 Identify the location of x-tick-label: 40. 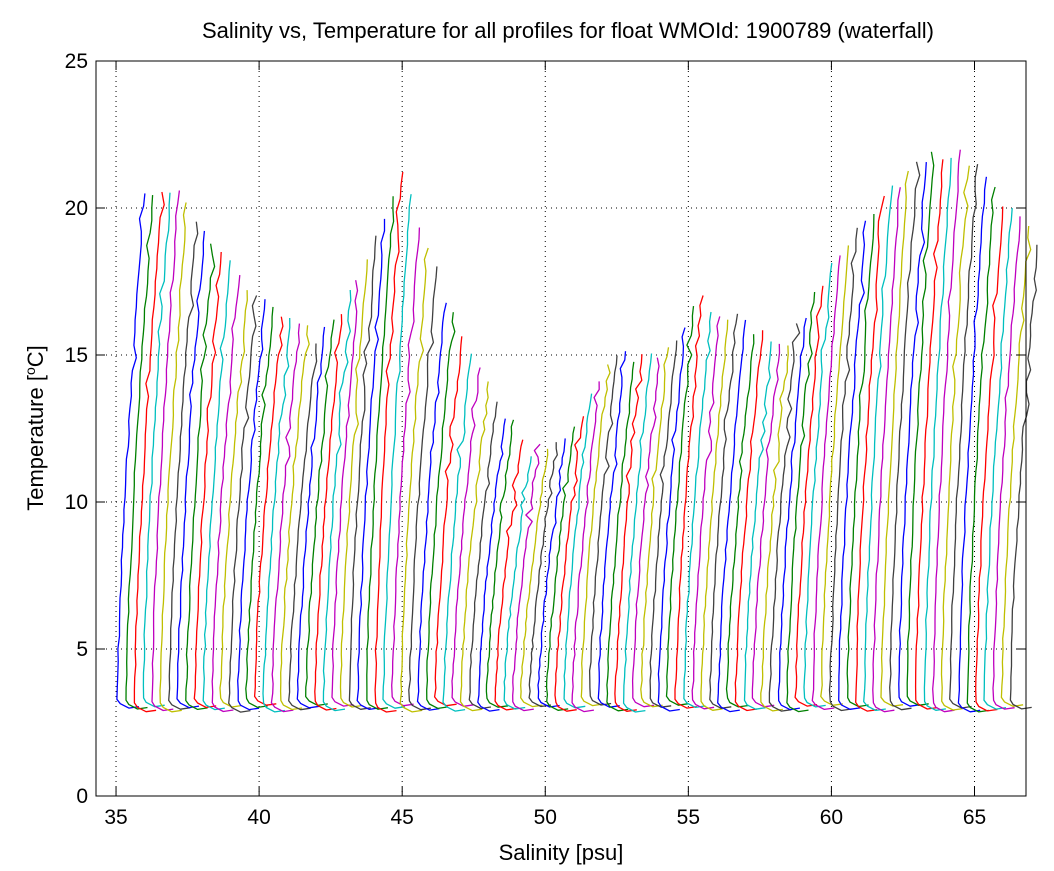
(258, 817).